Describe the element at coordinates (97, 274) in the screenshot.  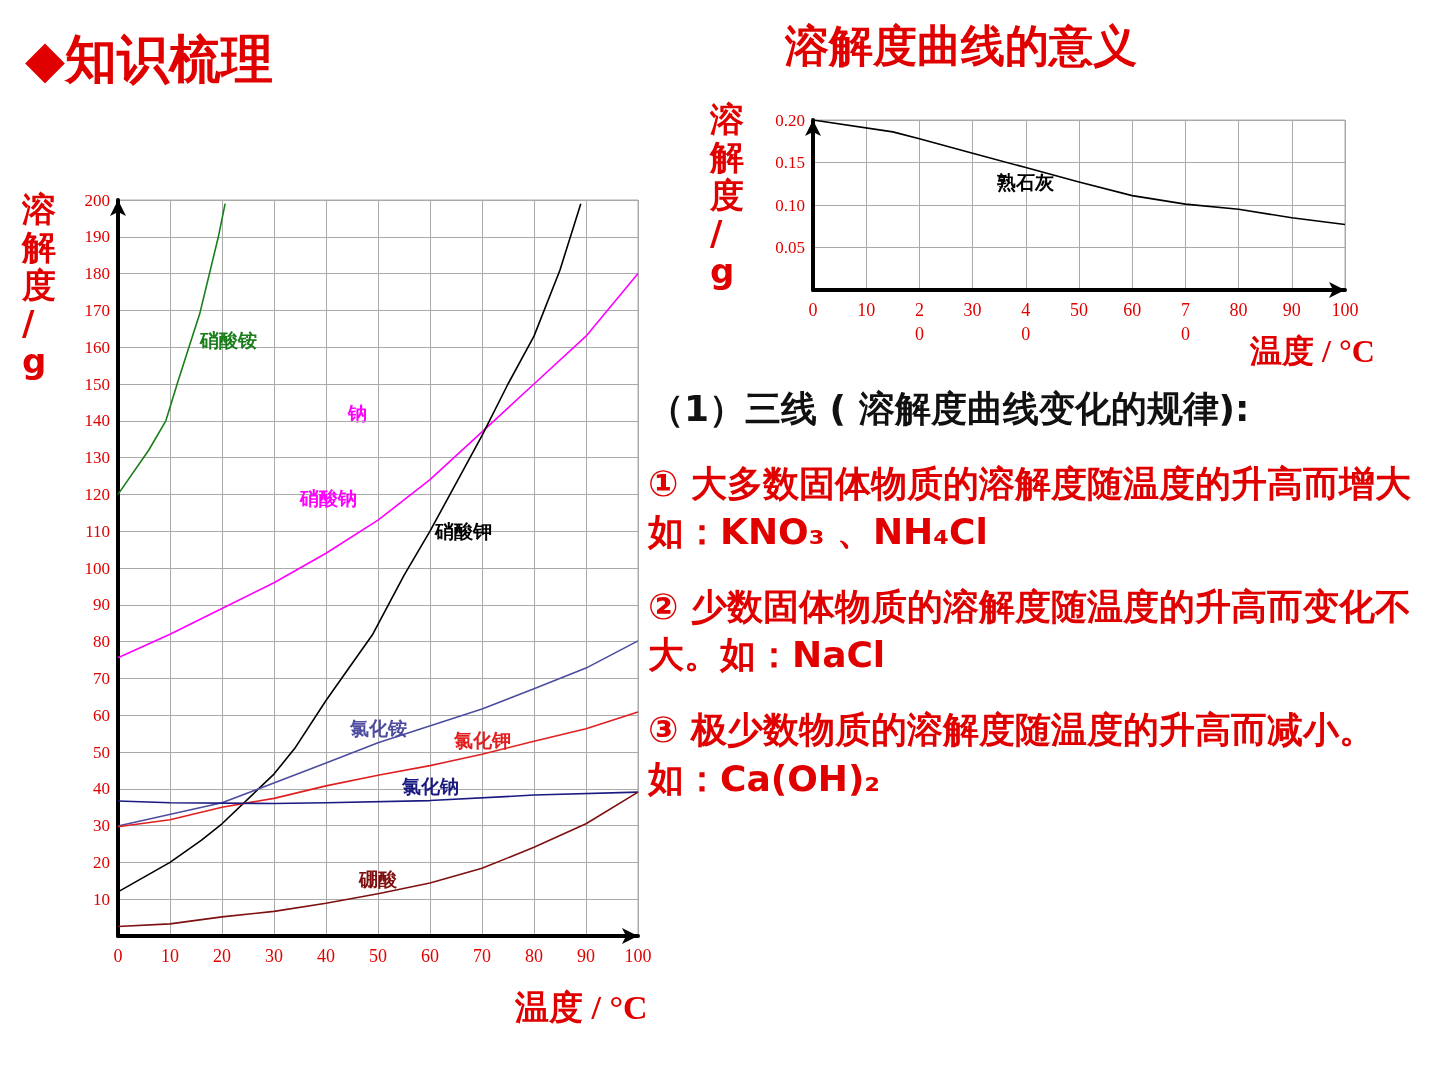
I see `y-tick-label: 180` at that location.